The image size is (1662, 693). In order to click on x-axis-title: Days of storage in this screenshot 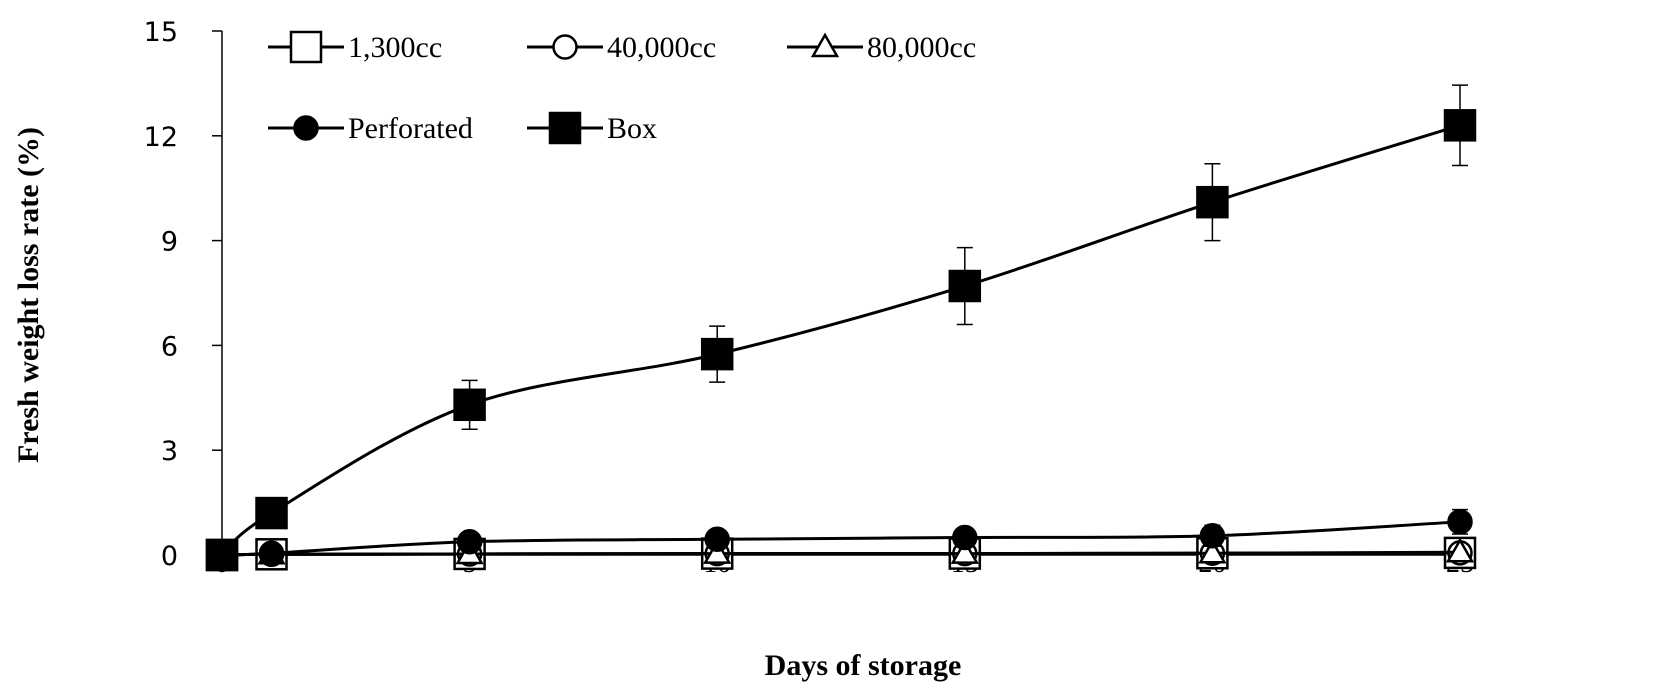, I will do `click(863, 665)`.